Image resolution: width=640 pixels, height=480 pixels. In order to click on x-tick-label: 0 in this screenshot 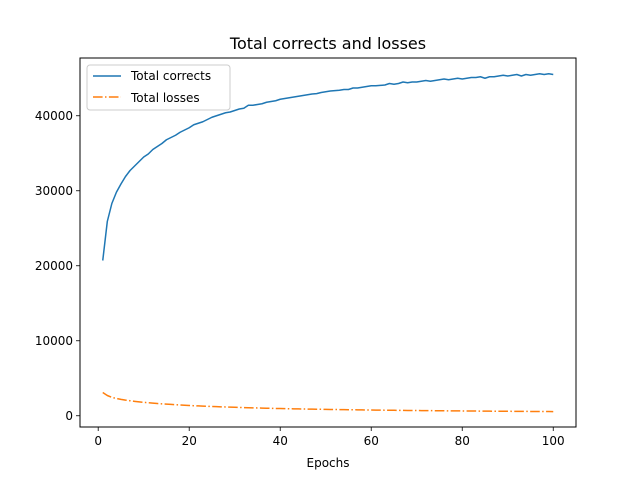, I will do `click(98, 441)`.